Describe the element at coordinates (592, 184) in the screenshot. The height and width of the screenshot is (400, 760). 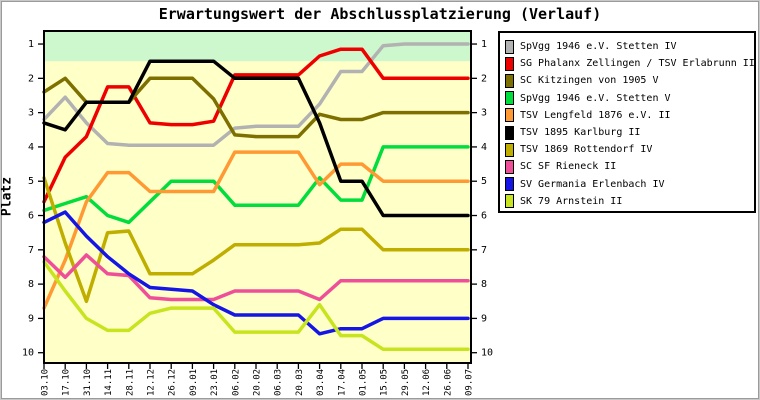
I see `legend-label: SV Germania Erlenbach IV` at that location.